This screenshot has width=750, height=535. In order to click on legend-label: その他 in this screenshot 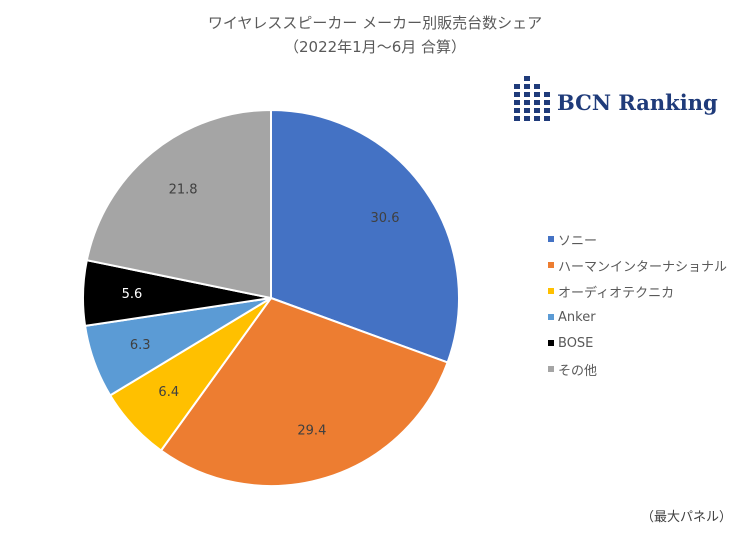, I will do `click(578, 371)`.